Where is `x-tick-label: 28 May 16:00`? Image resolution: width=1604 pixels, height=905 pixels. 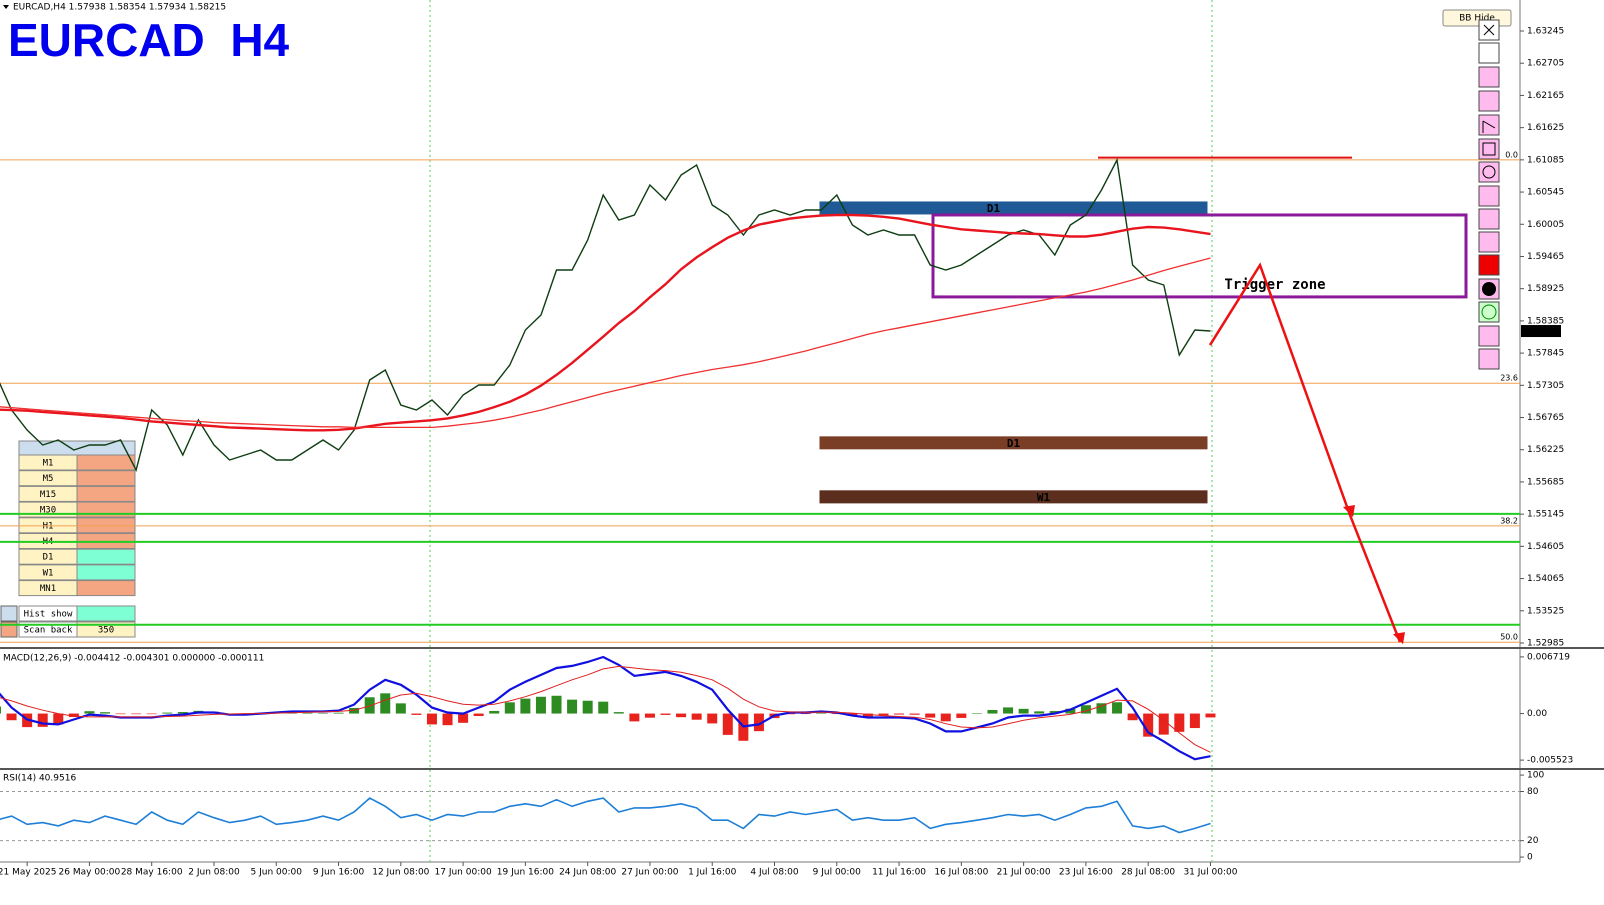 x-tick-label: 28 May 16:00 is located at coordinates (152, 873).